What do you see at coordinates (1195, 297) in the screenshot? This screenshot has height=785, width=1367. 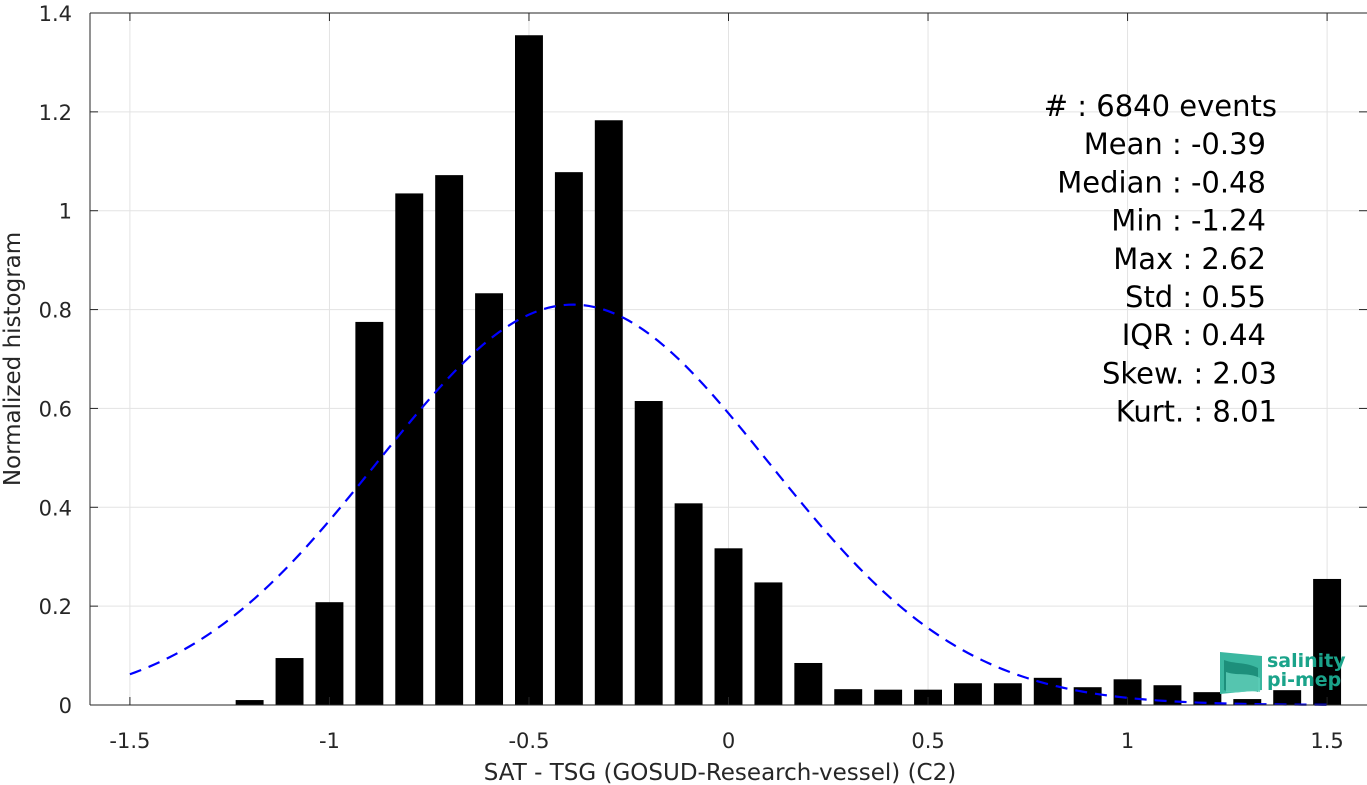 I see `stat-annotation-line: Std : 0.55` at bounding box center [1195, 297].